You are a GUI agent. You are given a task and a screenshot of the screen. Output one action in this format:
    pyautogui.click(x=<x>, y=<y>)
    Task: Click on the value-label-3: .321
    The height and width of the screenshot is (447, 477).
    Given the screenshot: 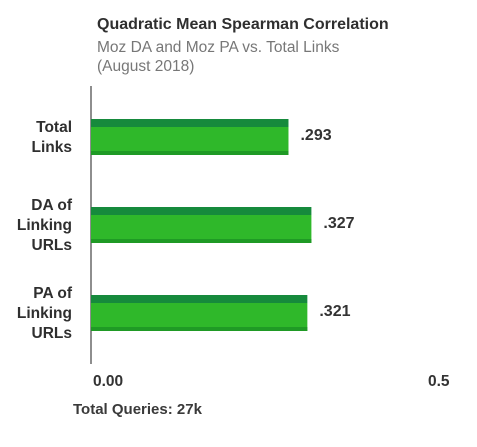 What is the action you would take?
    pyautogui.click(x=334, y=311)
    